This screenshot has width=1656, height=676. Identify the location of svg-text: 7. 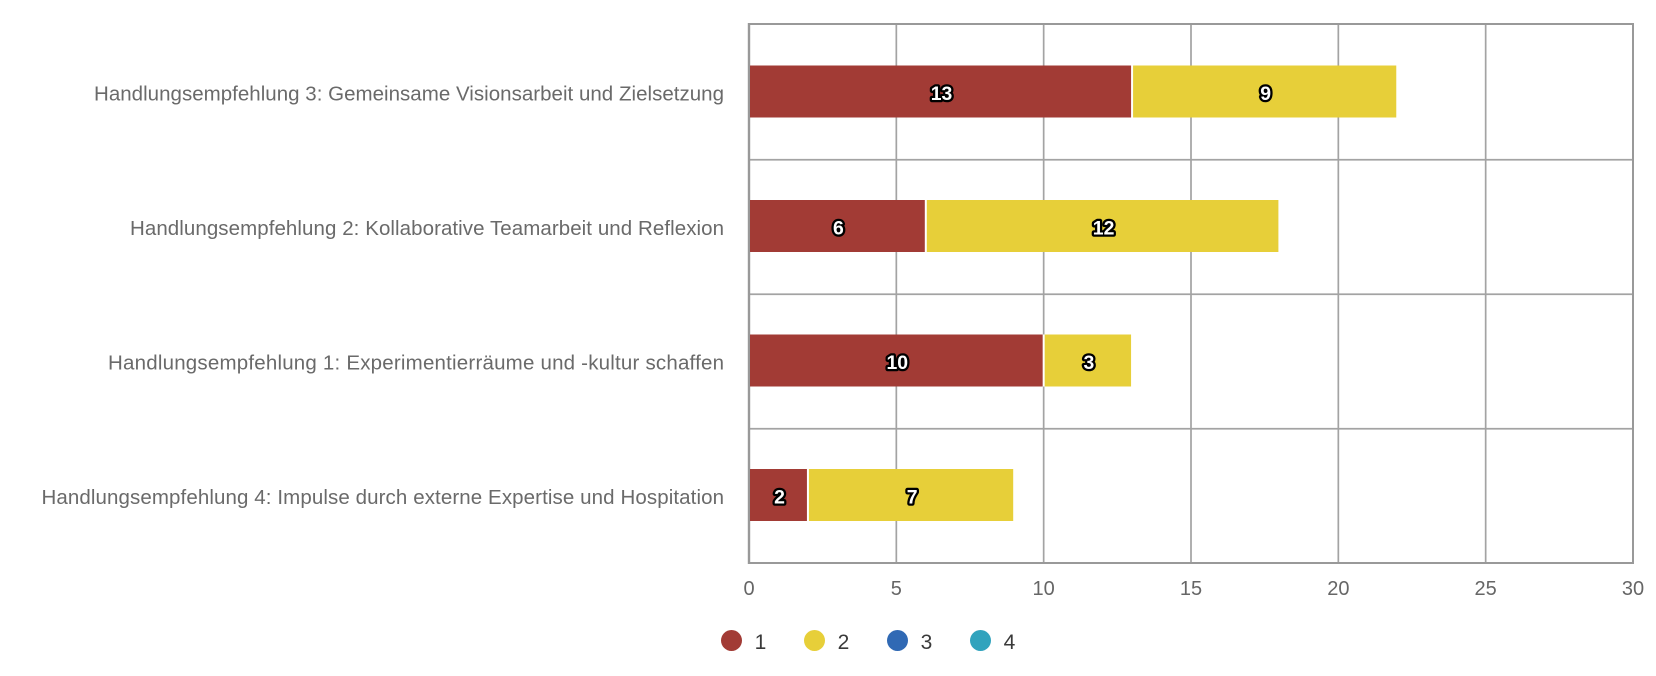
(912, 498).